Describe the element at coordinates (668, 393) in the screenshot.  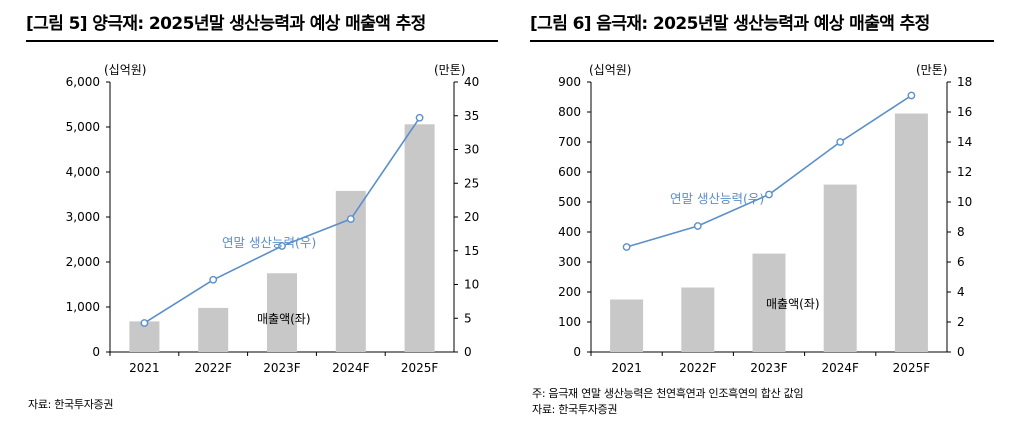
I see `footnote: 주: 음극재 연말 생산능력은 천연흑연과 인조흑연의 합산 값임` at that location.